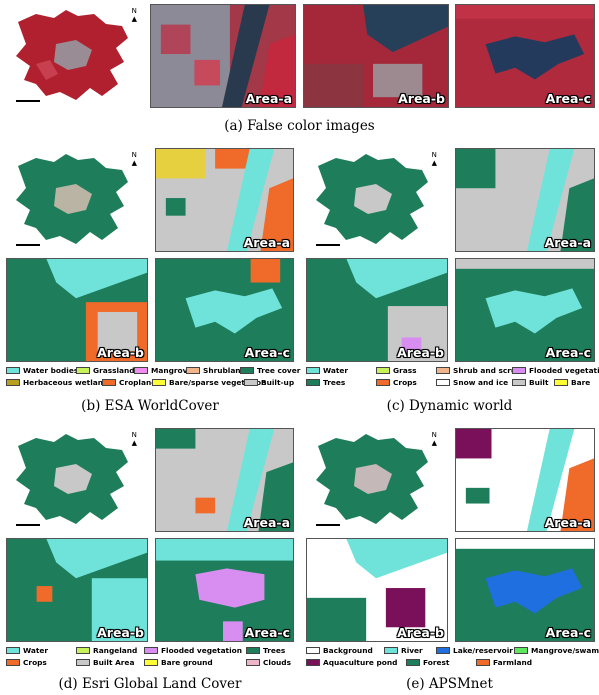 The image size is (599, 695). I want to click on legend-item: Background, so click(339, 650).